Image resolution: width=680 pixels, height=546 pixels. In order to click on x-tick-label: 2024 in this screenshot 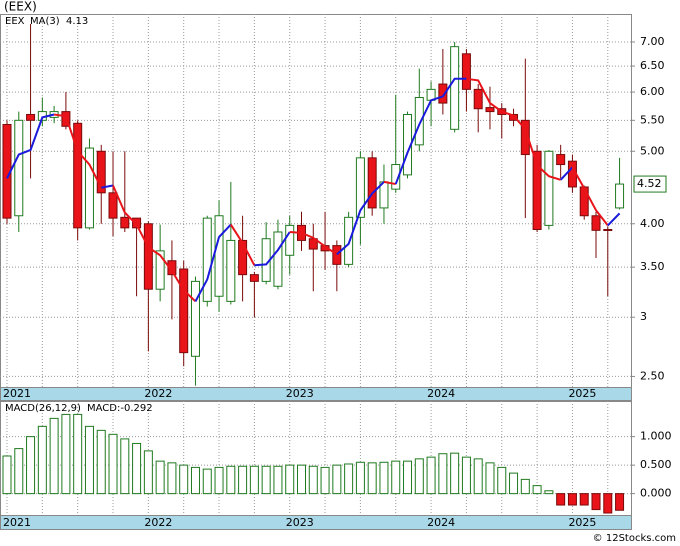, I will do `click(441, 393)`.